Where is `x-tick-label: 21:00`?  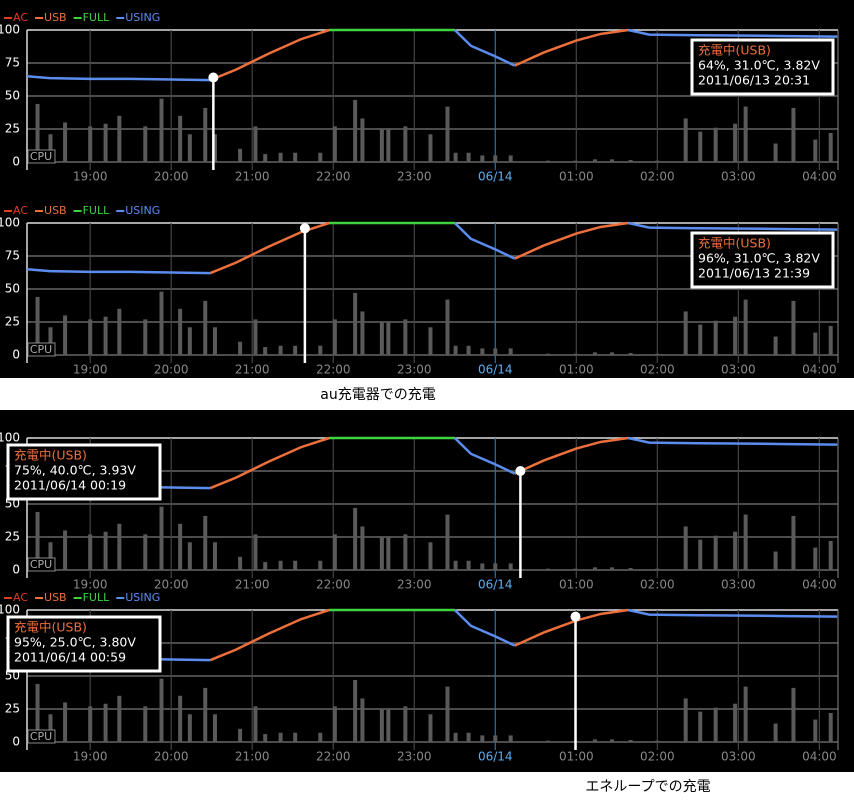 x-tick-label: 21:00 is located at coordinates (252, 585).